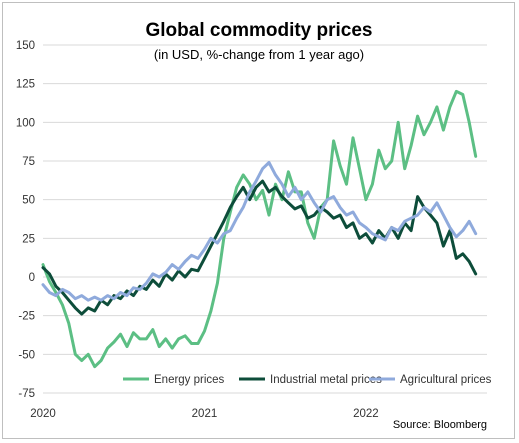  I want to click on y-tick-label: -50, so click(26, 355).